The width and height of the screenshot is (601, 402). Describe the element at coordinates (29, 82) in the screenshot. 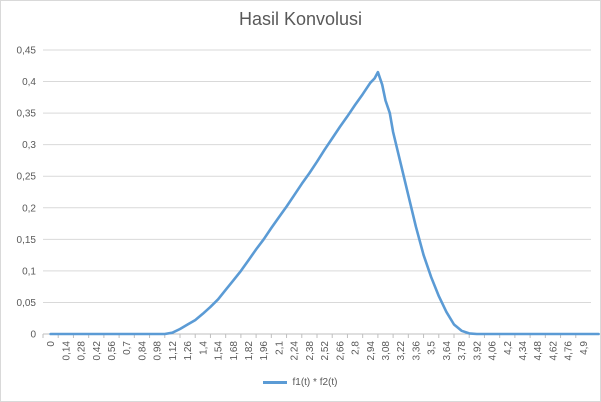

I see `y-tick-label: 0,4` at that location.